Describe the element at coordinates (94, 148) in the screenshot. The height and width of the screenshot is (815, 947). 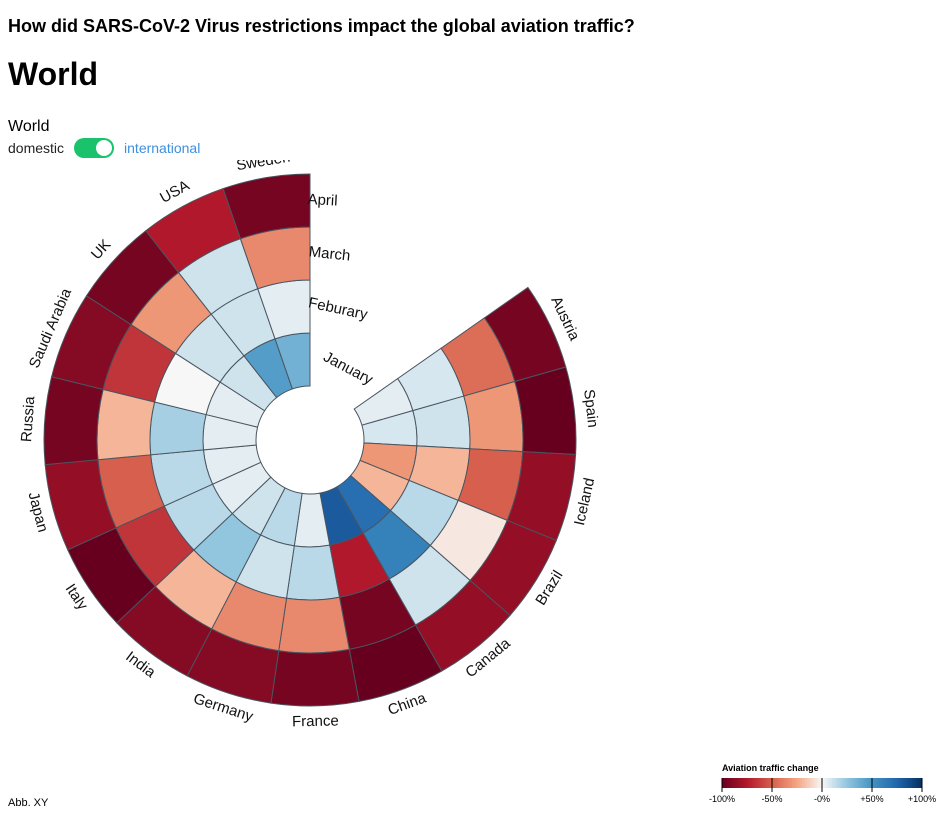
I see `domestic-international-switch` at that location.